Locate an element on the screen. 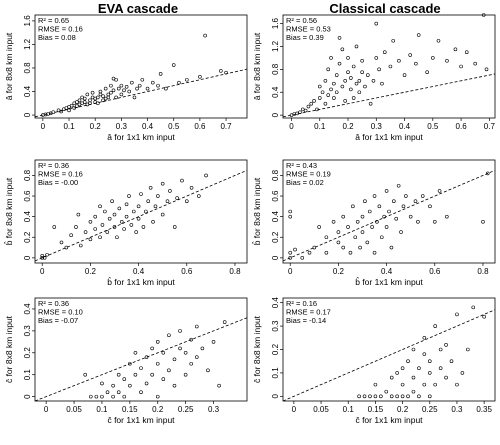  stat-label: R² = 0.43 is located at coordinates (301, 165).